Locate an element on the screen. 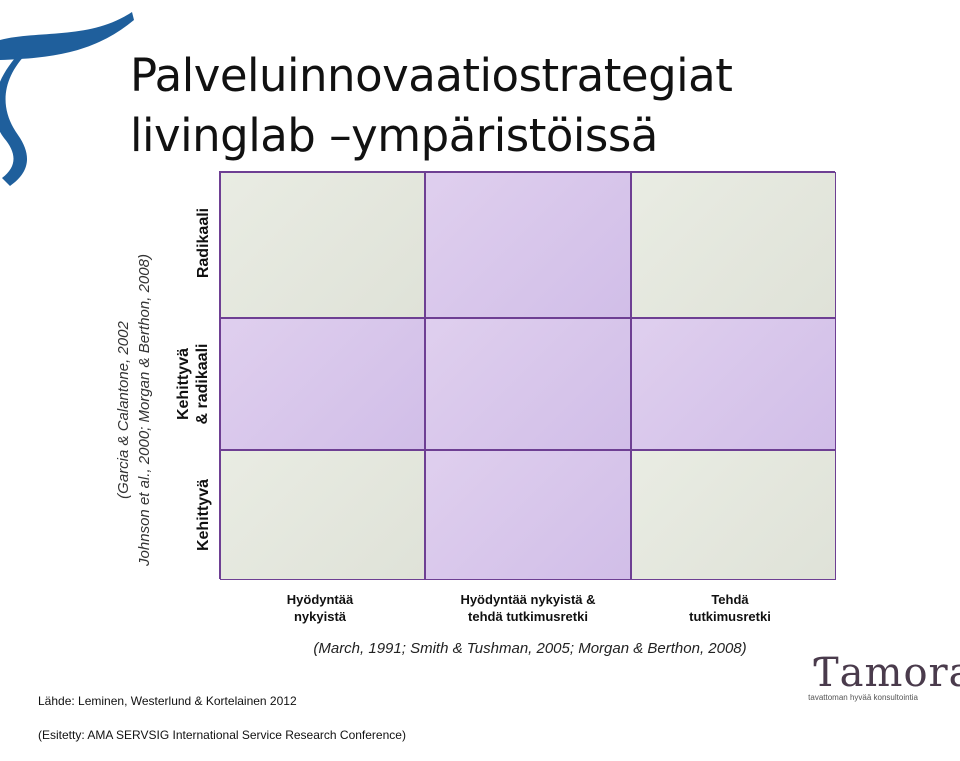  matrix-cell-r1-c1 is located at coordinates (322, 245).